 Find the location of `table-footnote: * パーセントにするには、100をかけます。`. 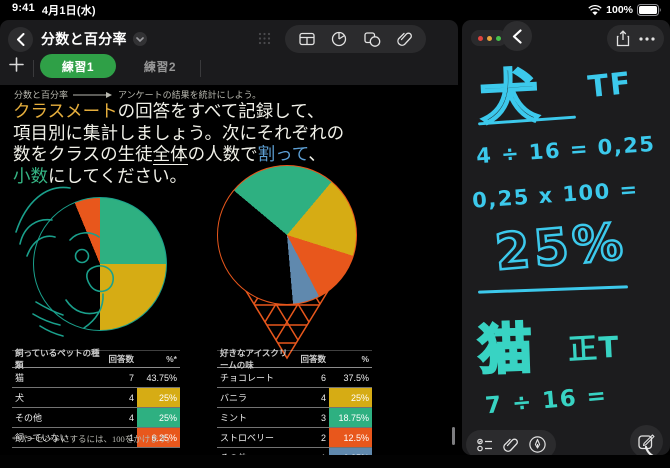

table-footnote: * パーセントにするには、100をかけます。 is located at coordinates (93, 439).